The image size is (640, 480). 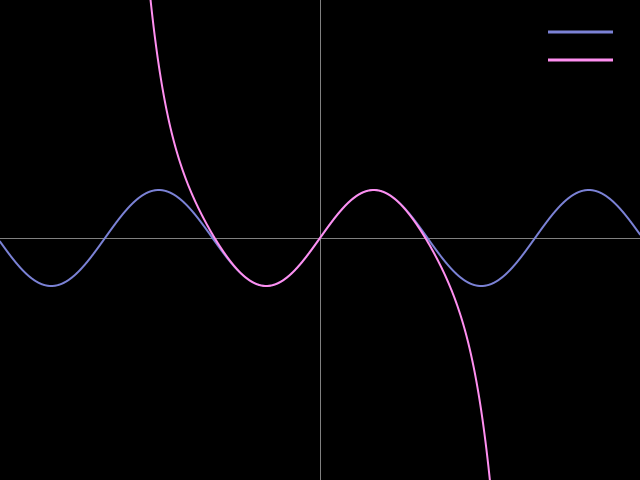 I want to click on legend, so click(x=580, y=46).